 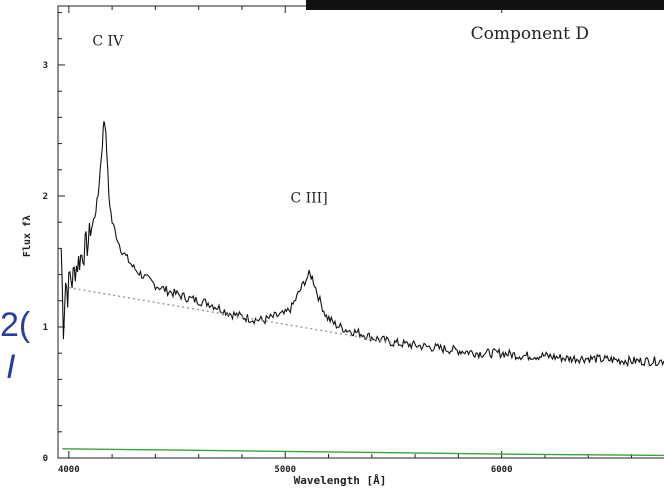 What do you see at coordinates (45, 66) in the screenshot?
I see `y-tick-label: 3` at bounding box center [45, 66].